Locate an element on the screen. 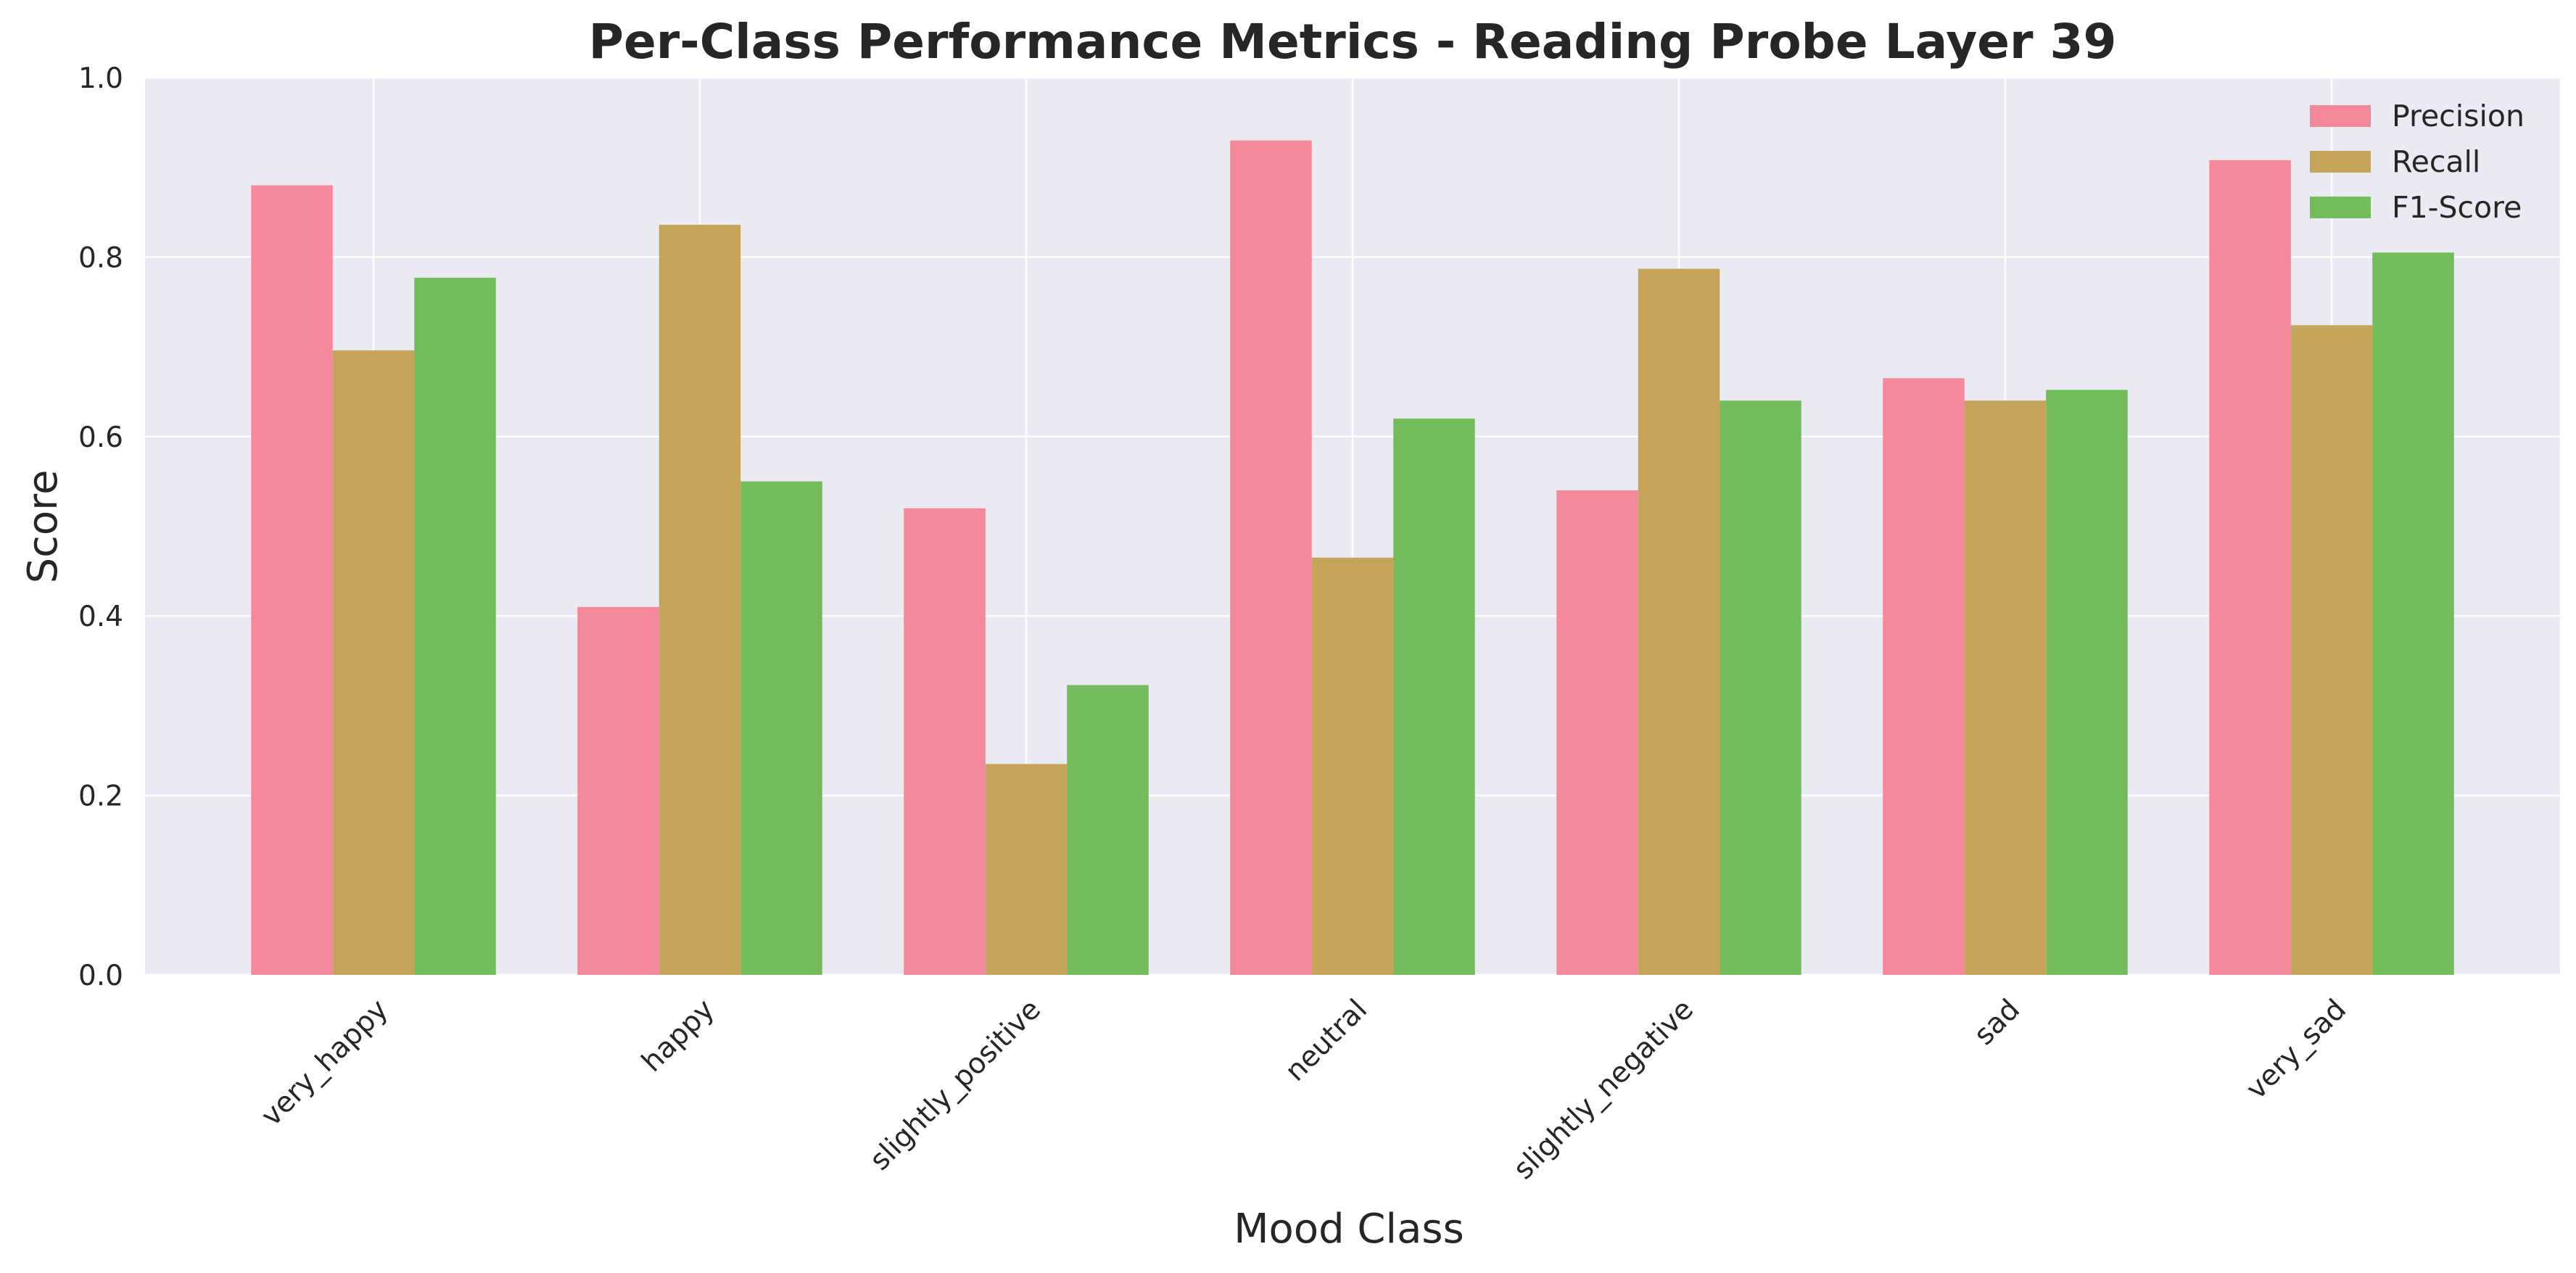 This screenshot has height=1273, width=2576. legend: Precision Recall F1-Score is located at coordinates (2417, 162).